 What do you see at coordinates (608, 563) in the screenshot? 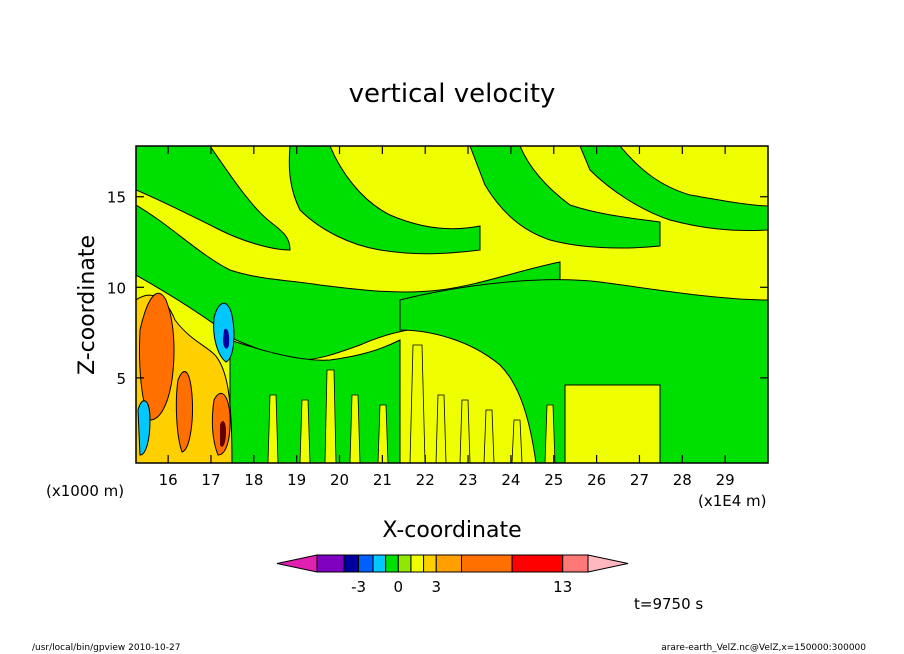
I see `colorbar-arrow-right` at bounding box center [608, 563].